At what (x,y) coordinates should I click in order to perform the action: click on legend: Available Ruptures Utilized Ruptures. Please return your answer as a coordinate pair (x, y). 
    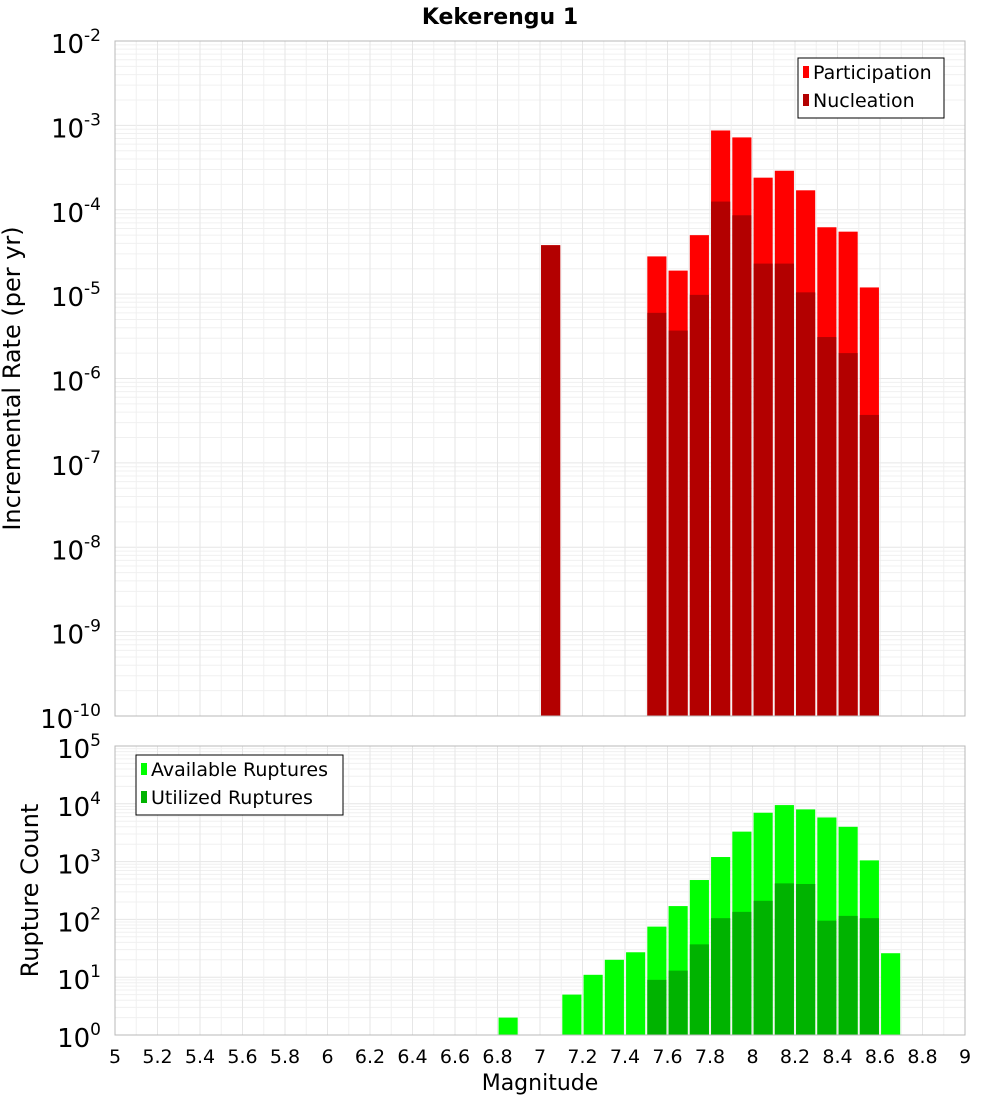
    Looking at the image, I should click on (239, 785).